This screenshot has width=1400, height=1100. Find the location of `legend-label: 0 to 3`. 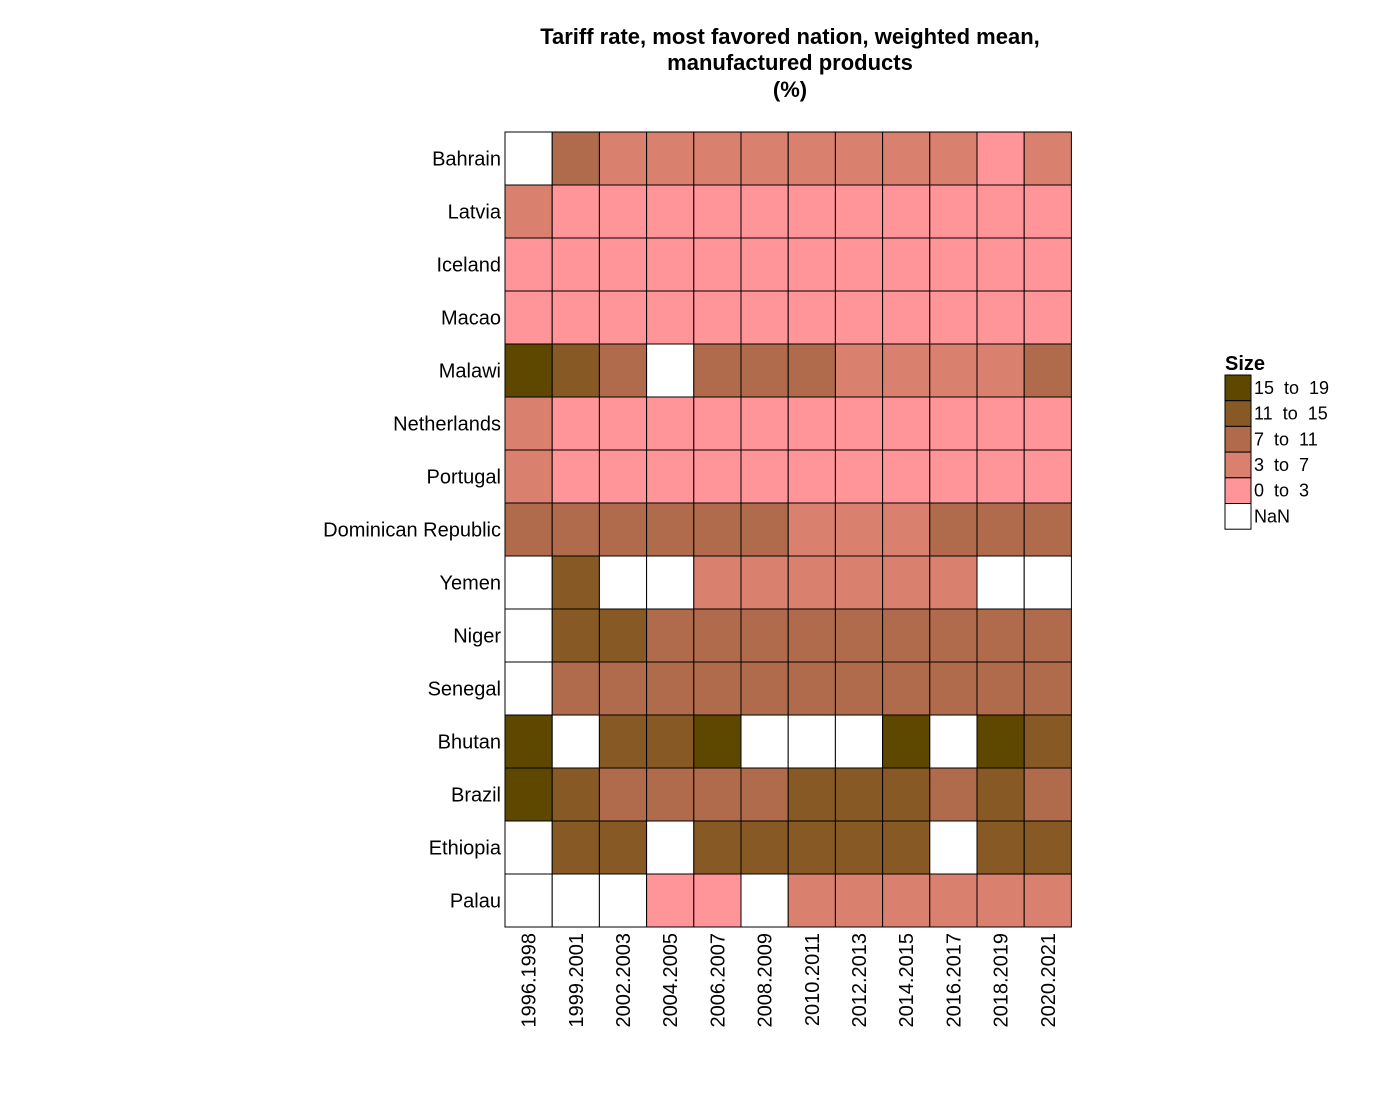

legend-label: 0 to 3 is located at coordinates (1281, 491).